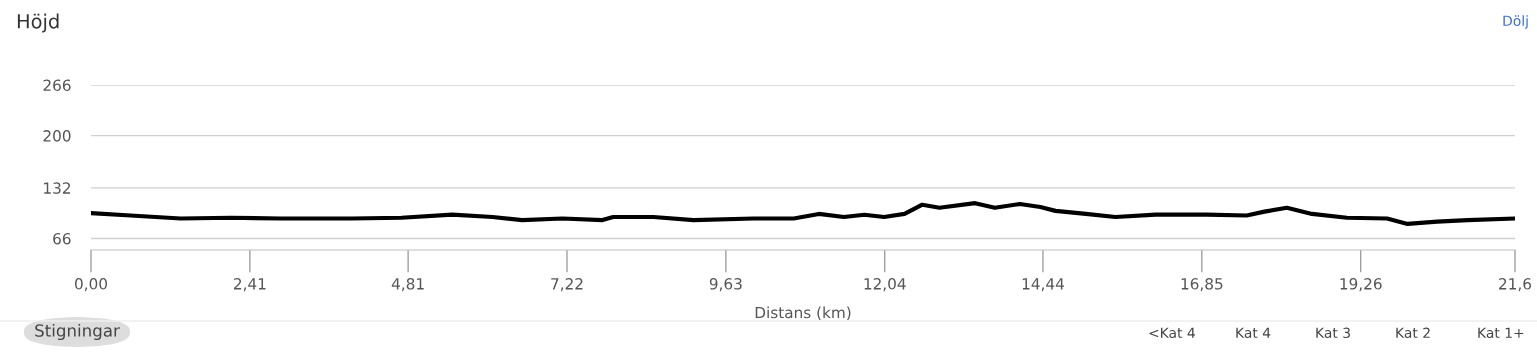  I want to click on x-tick-label: 9,63, so click(725, 285).